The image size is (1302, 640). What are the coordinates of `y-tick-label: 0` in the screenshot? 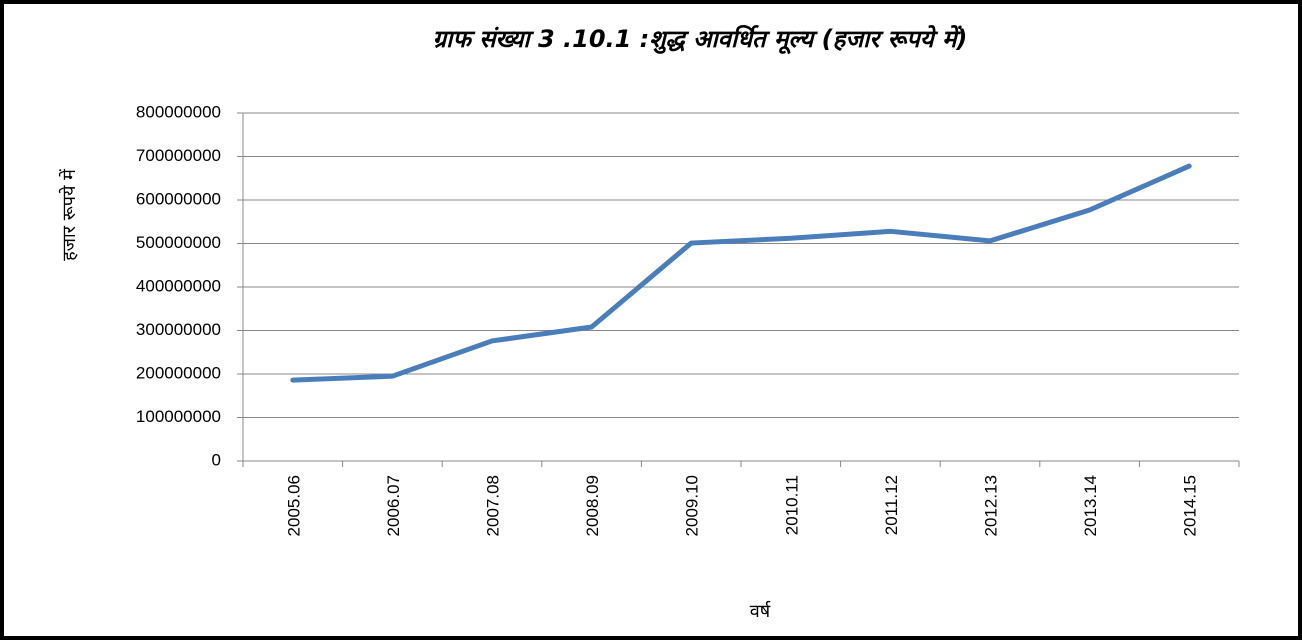 It's located at (216, 459).